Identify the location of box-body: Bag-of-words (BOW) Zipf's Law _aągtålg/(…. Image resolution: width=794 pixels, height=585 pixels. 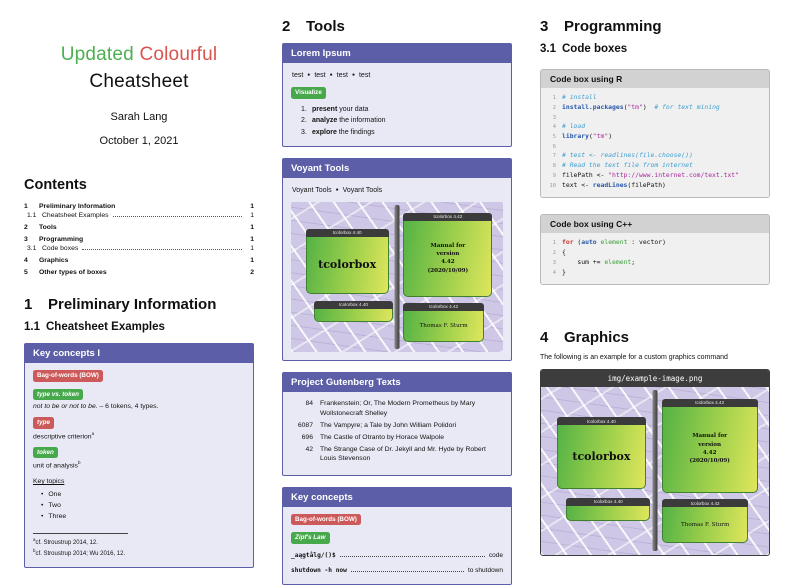
(397, 545).